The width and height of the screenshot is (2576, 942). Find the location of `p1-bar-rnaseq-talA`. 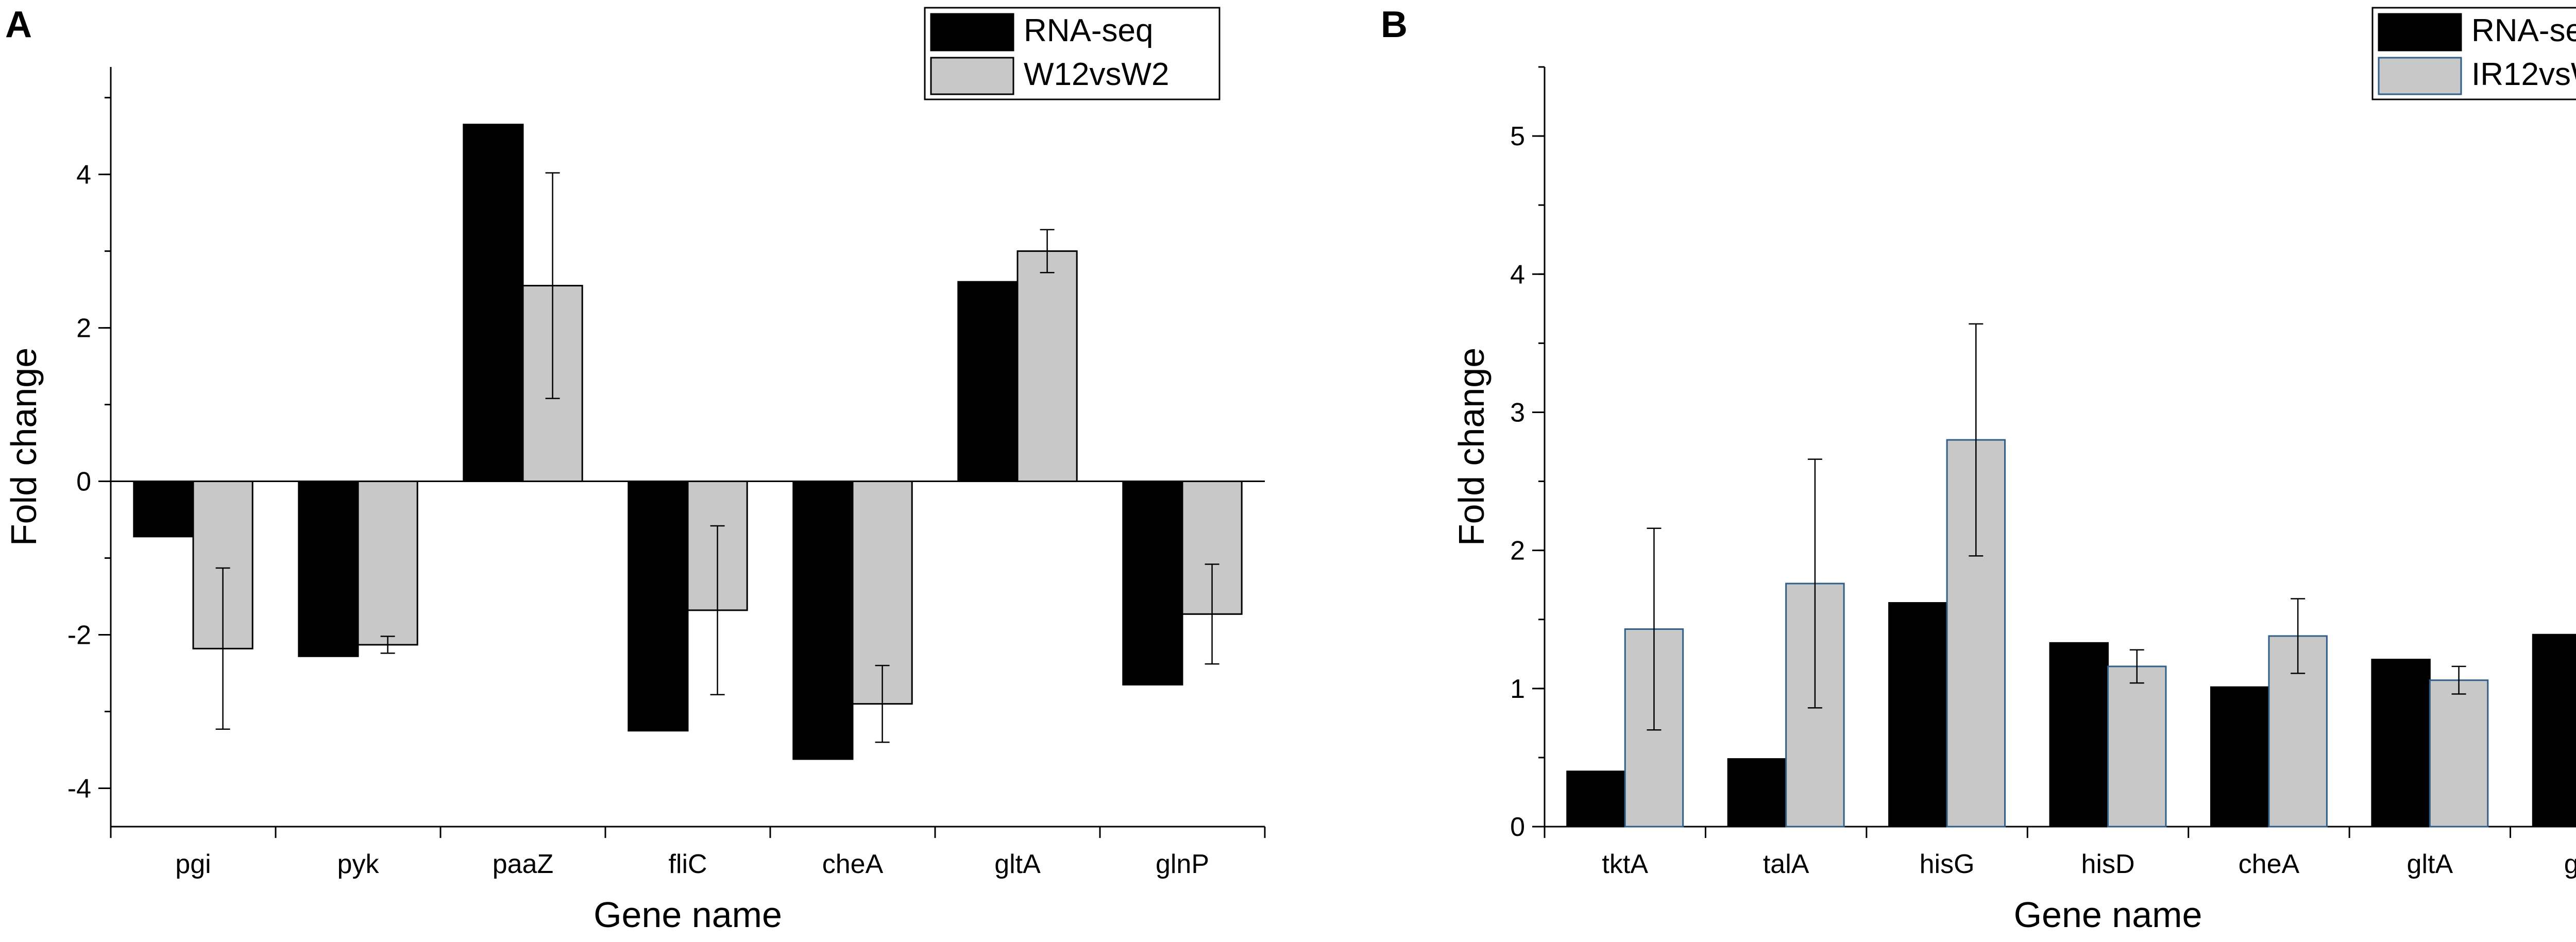

p1-bar-rnaseq-talA is located at coordinates (1757, 793).